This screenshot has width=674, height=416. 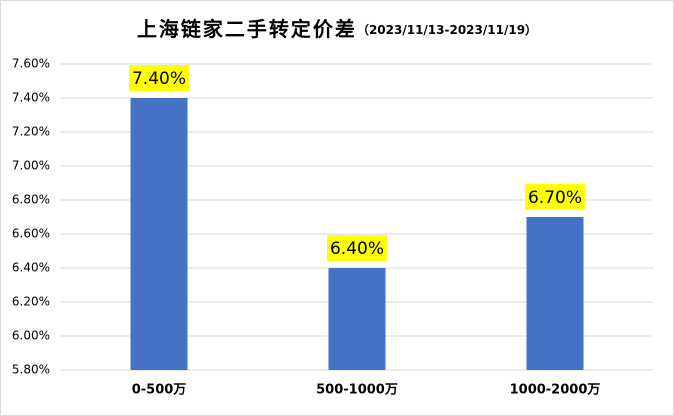 I want to click on chart-subtitle: （2023/11/13-2023/11/19）, so click(x=447, y=29).